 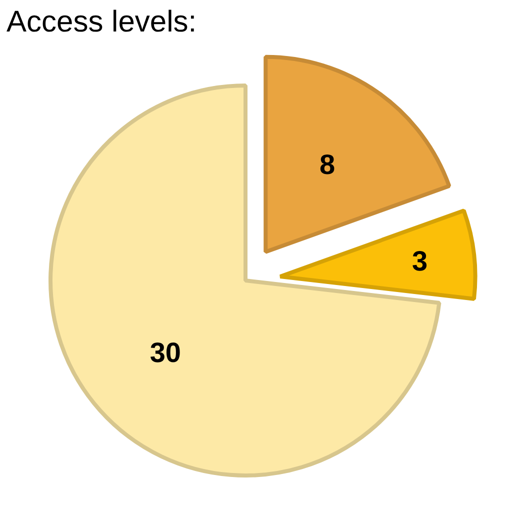 I want to click on chart-title: Access levels:, so click(x=101, y=22).